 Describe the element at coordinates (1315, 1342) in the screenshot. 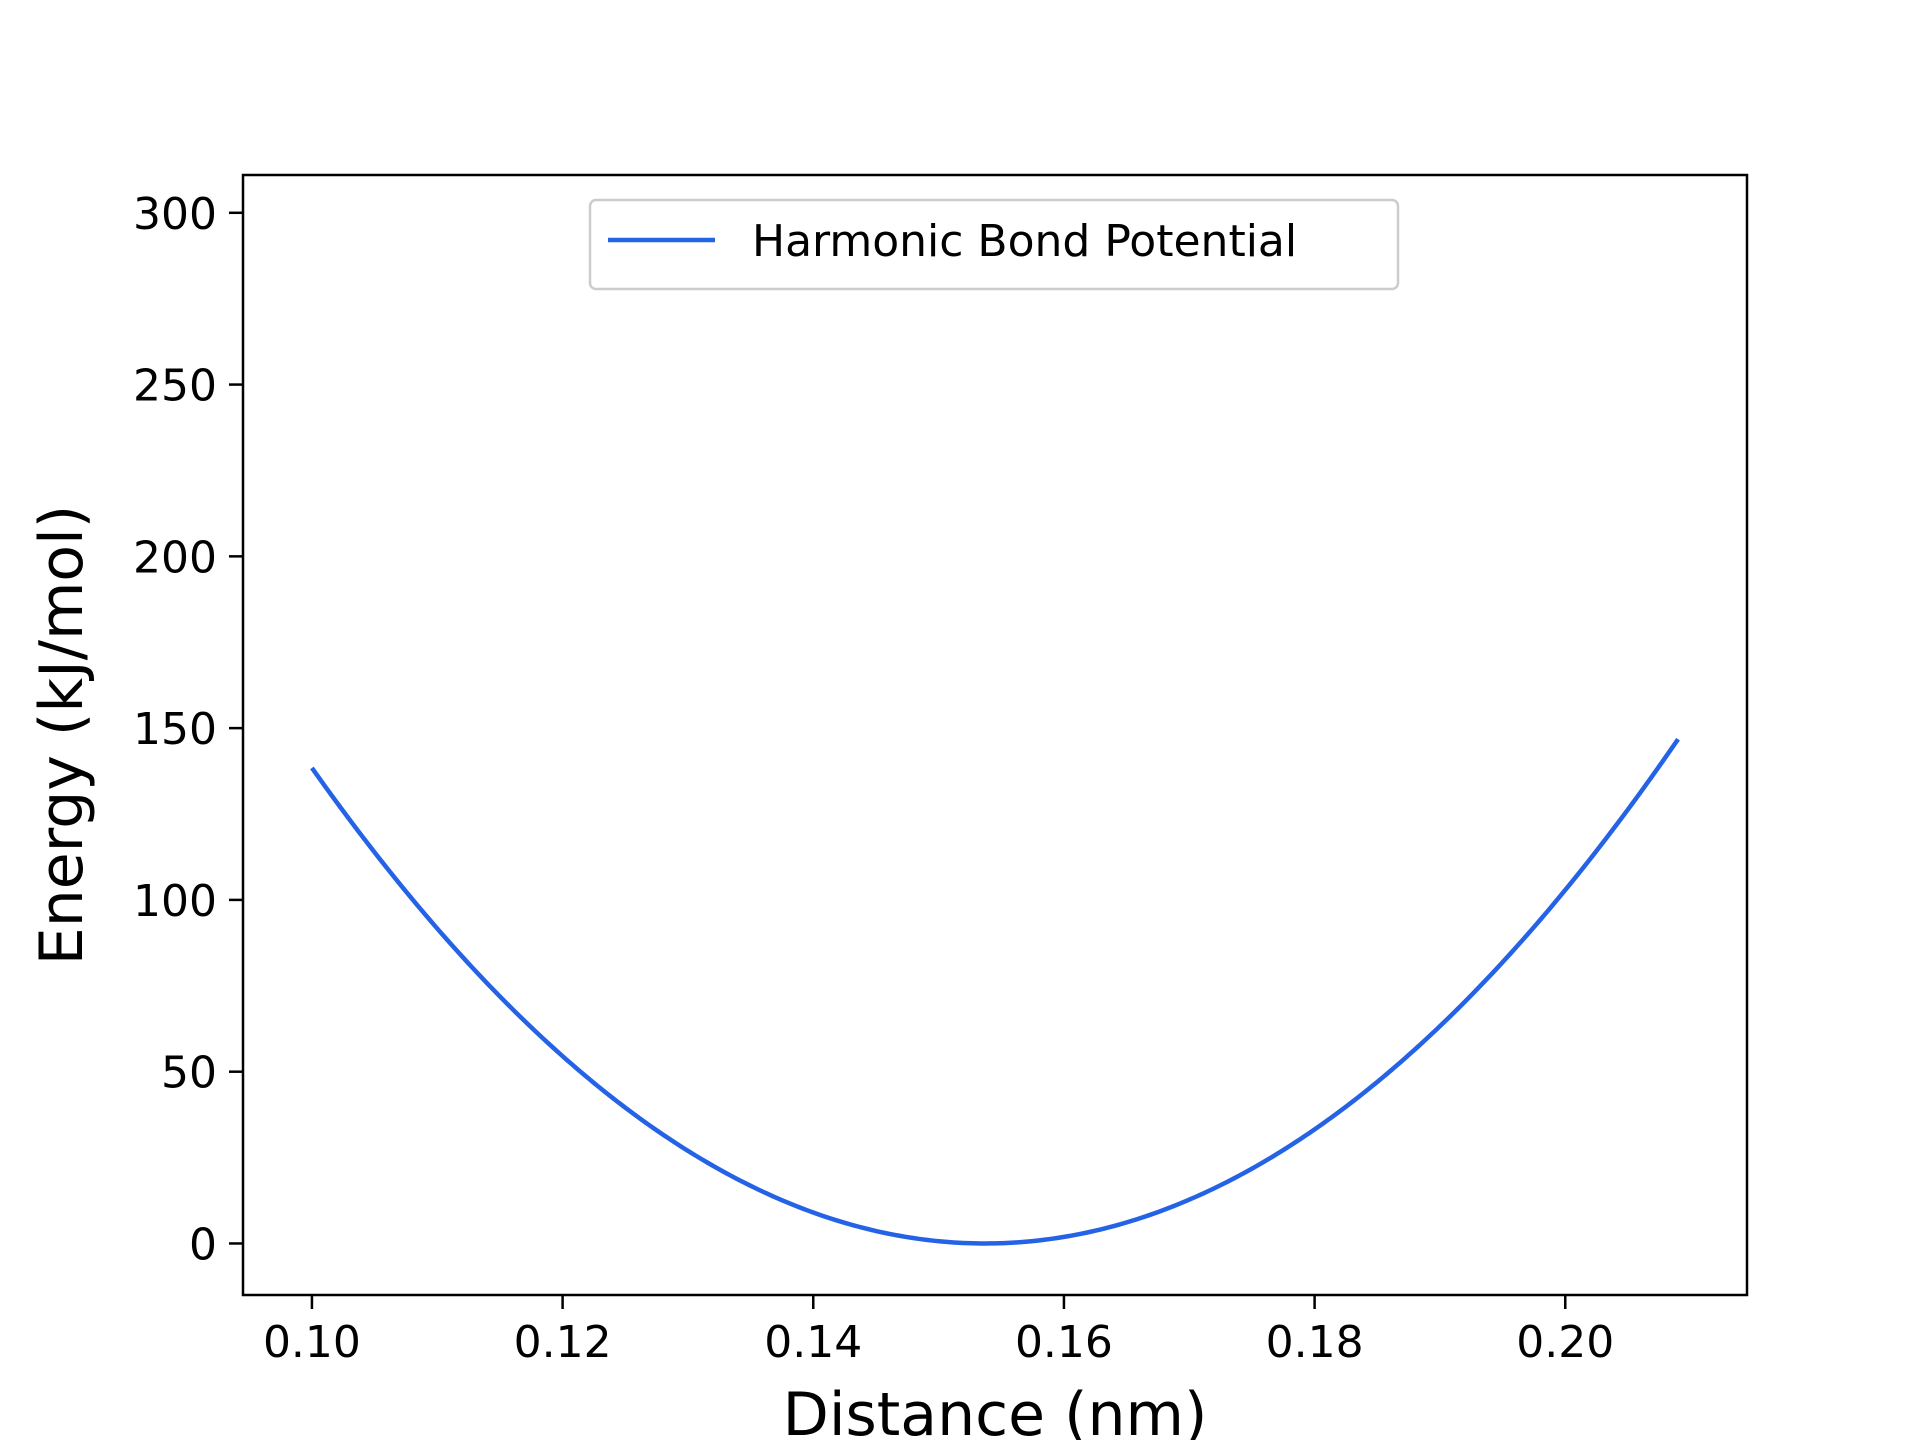

I see `x-tick-label: 0.18` at that location.